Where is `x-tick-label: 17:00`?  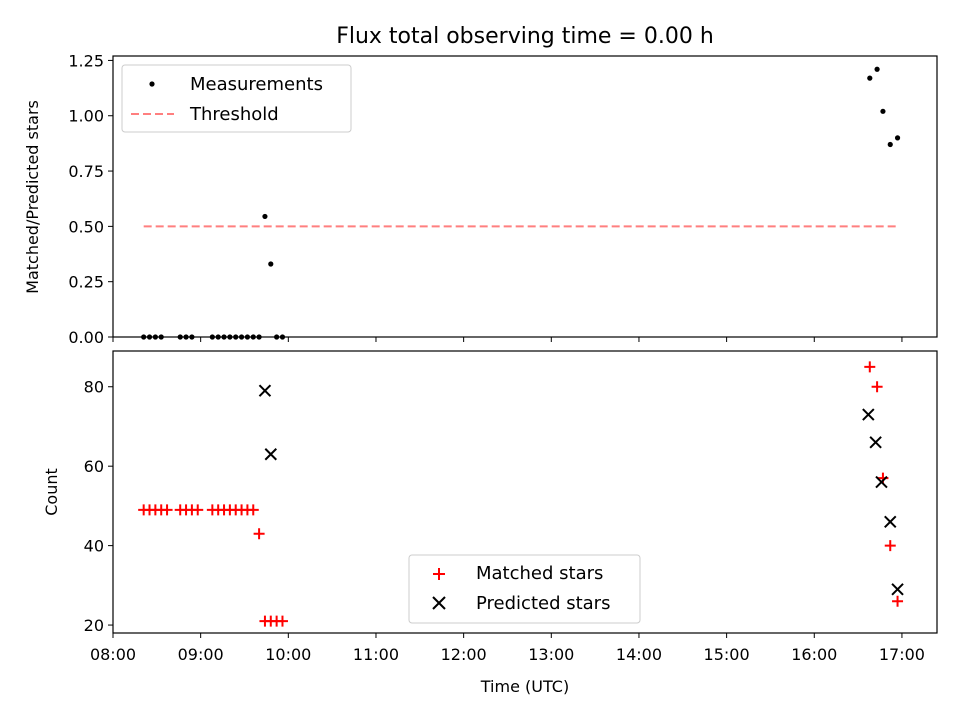 x-tick-label: 17:00 is located at coordinates (902, 654).